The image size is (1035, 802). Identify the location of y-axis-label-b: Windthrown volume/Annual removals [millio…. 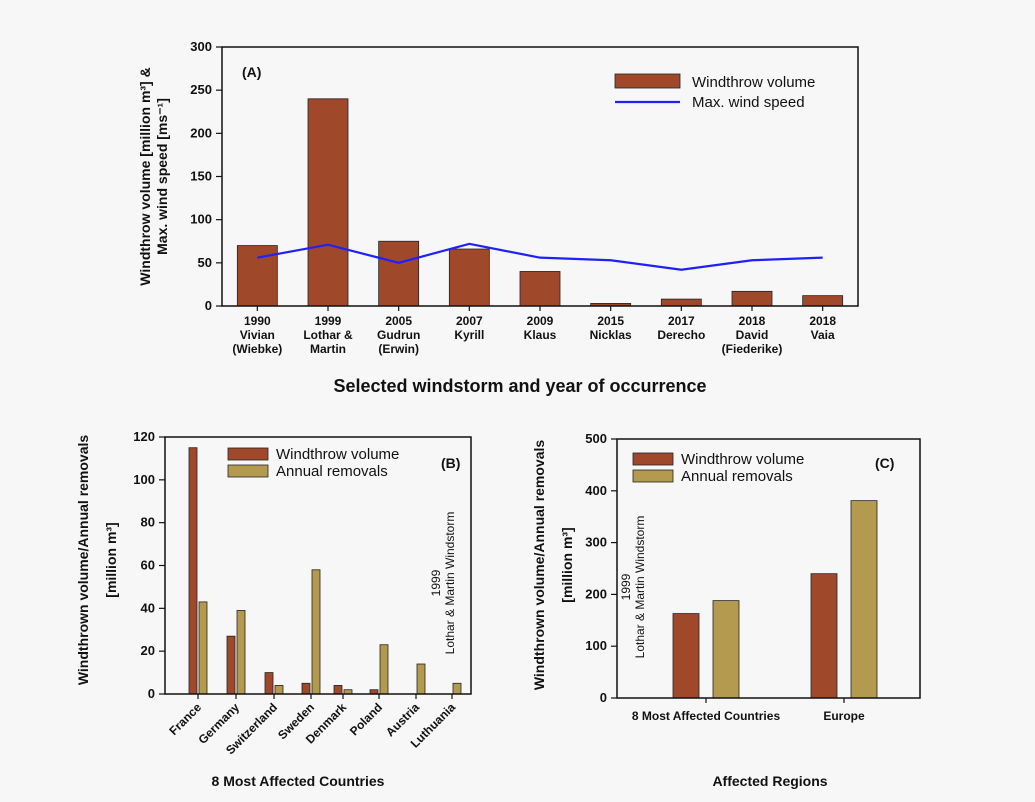
(97, 560).